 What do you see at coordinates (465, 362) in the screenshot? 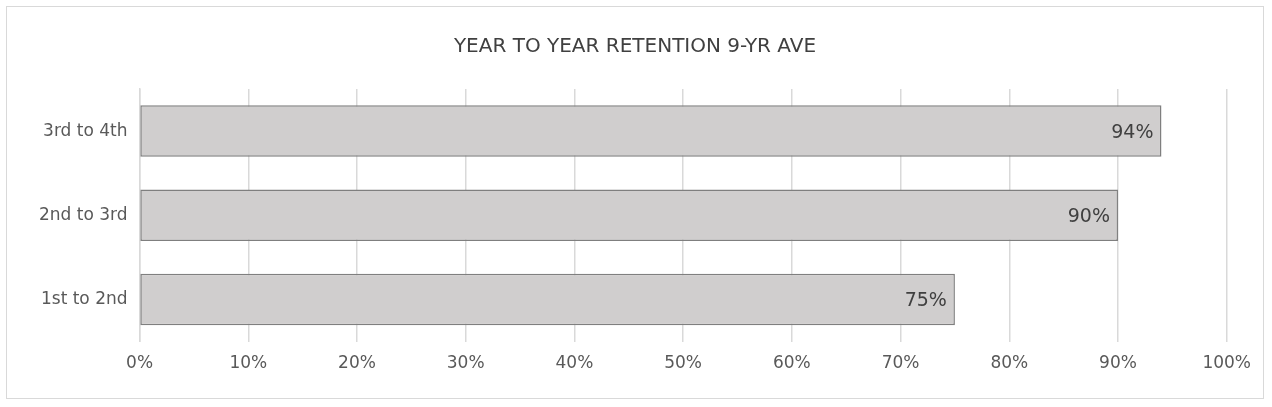
I see `x-tick-label: 30%` at bounding box center [465, 362].